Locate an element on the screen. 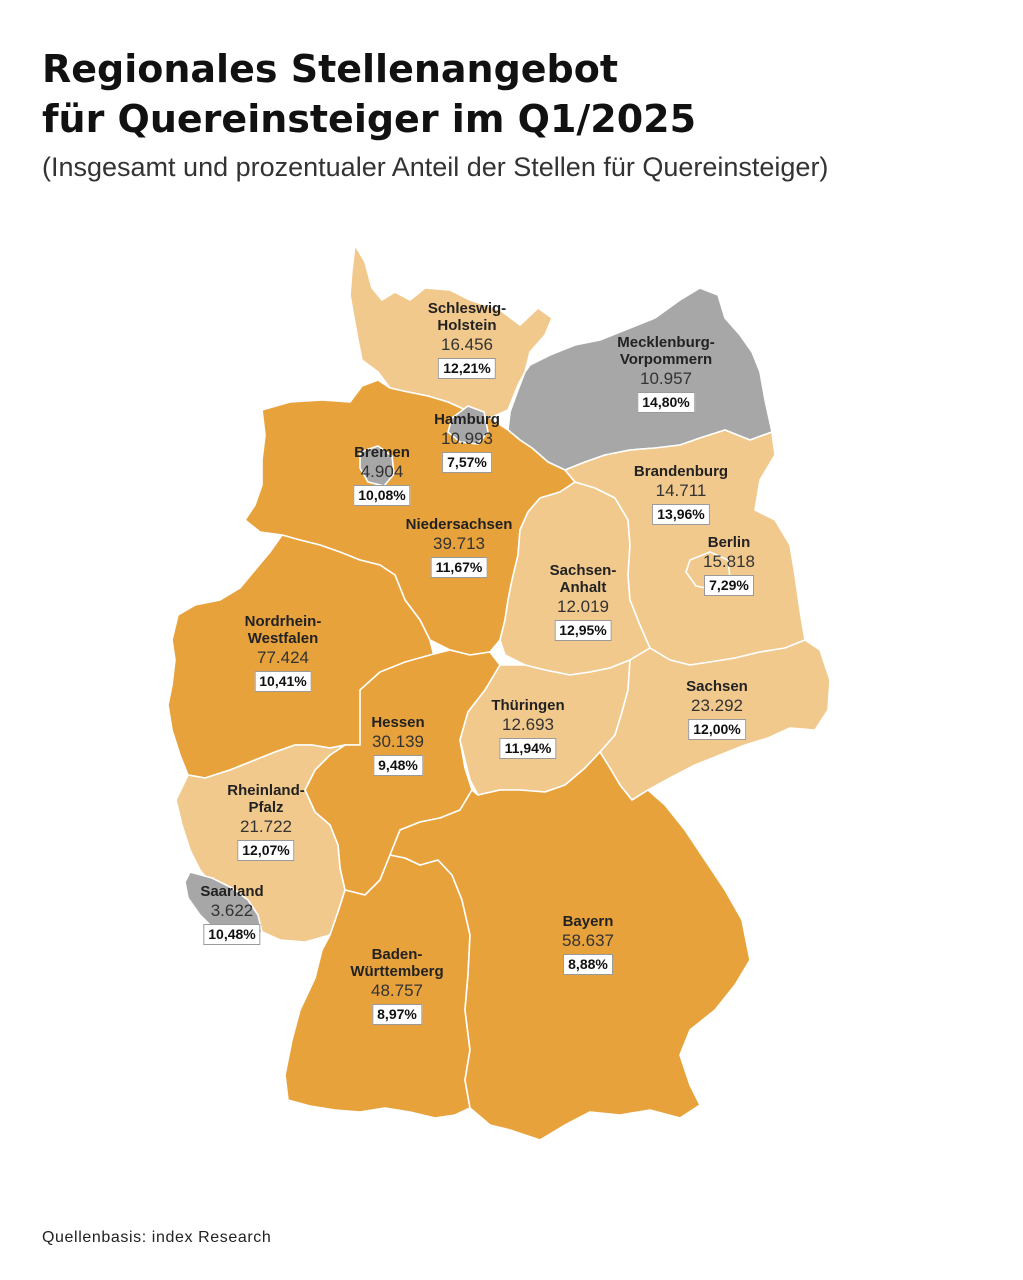  region-percentage-badge: 12,21% is located at coordinates (467, 368).